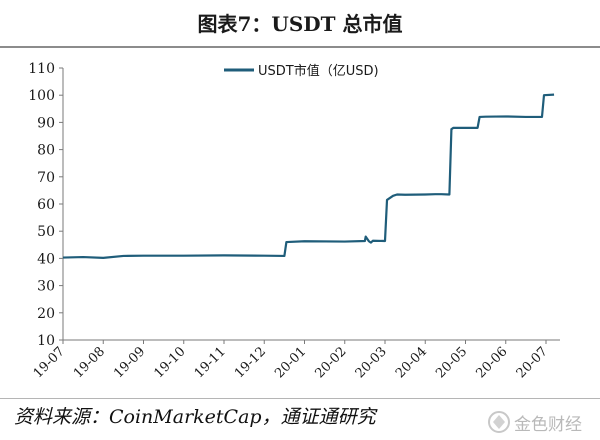 This screenshot has width=600, height=440. What do you see at coordinates (46, 151) in the screenshot?
I see `y-tick-label: 80` at bounding box center [46, 151].